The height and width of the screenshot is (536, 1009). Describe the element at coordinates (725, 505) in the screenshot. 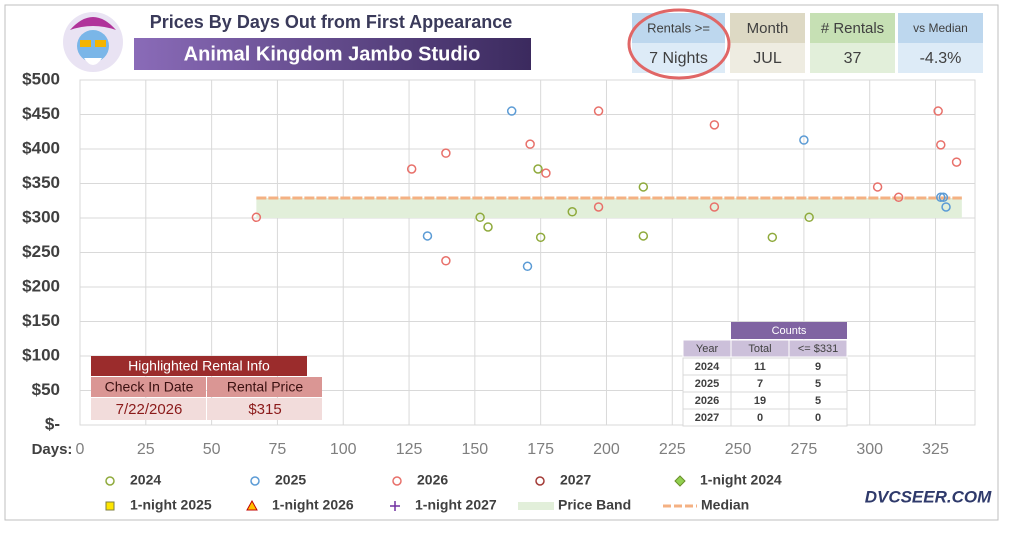

I see `legend-label: Median` at that location.